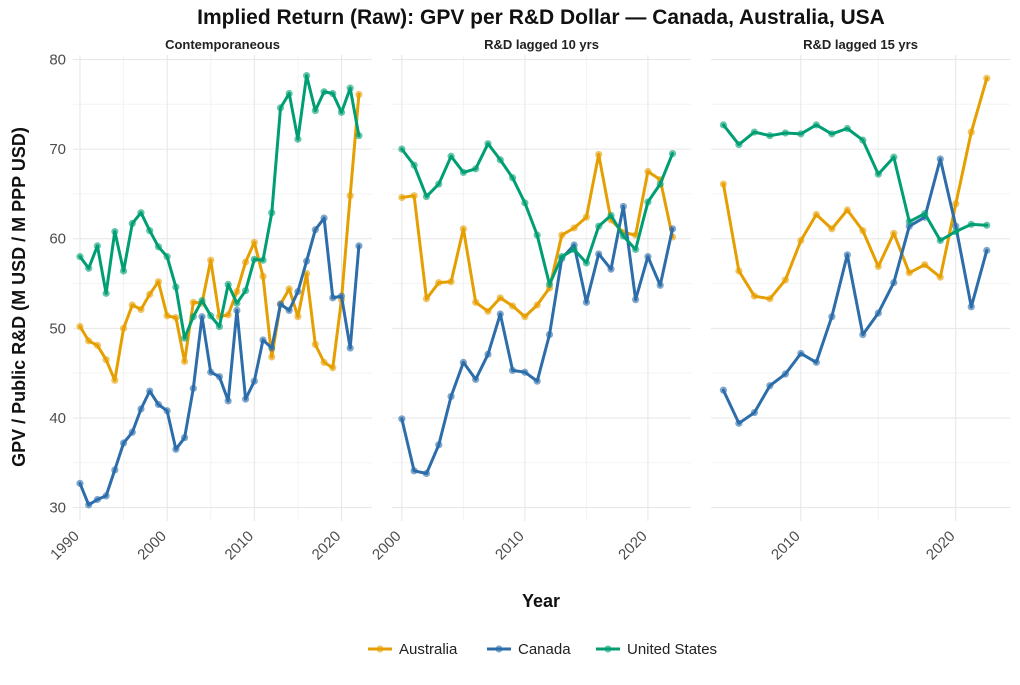 This screenshot has width=1020, height=685. What do you see at coordinates (57, 239) in the screenshot?
I see `y-tick-label: 60` at bounding box center [57, 239].